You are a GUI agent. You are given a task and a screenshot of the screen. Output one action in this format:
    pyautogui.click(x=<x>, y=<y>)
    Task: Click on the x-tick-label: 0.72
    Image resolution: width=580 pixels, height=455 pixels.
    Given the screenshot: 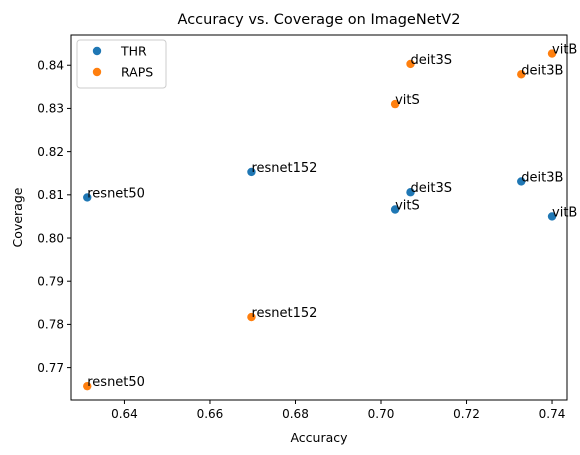 What is the action you would take?
    pyautogui.click(x=466, y=414)
    